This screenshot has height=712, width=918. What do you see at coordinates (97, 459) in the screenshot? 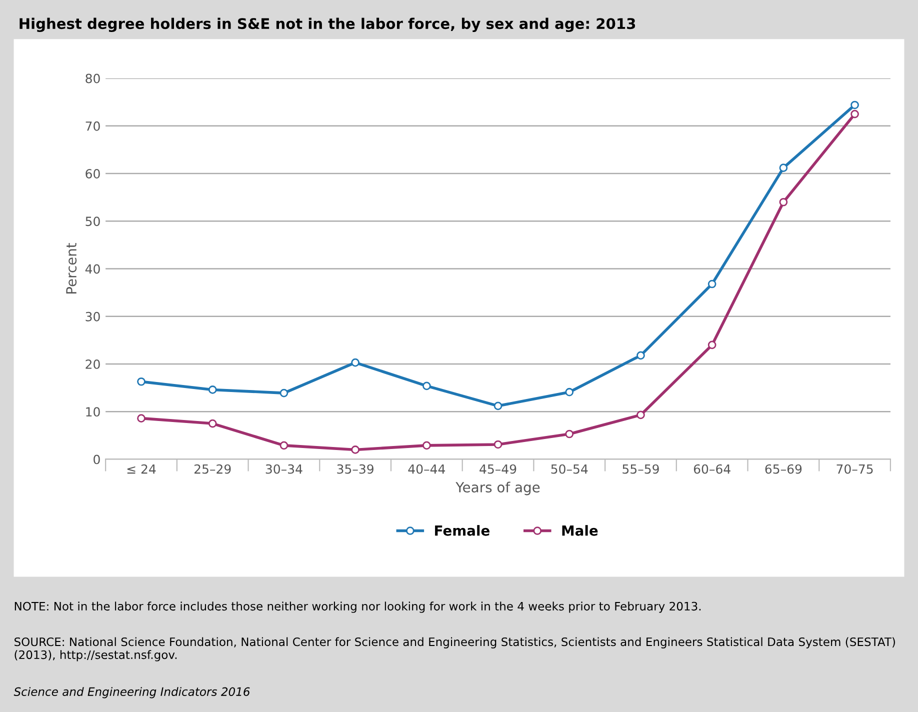
I see `y-tick-label: 0` at bounding box center [97, 459].